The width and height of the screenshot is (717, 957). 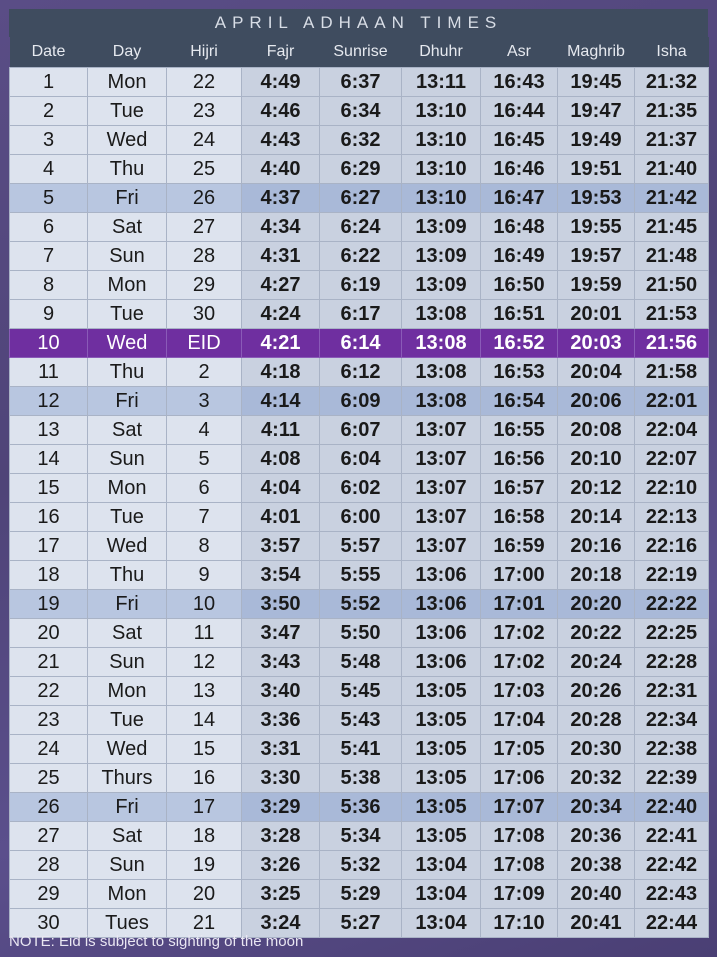 I want to click on table-row: 11 Thu 2 4:18 6:12 13:08 16:53 20:04 21:58, so click(x=359, y=372).